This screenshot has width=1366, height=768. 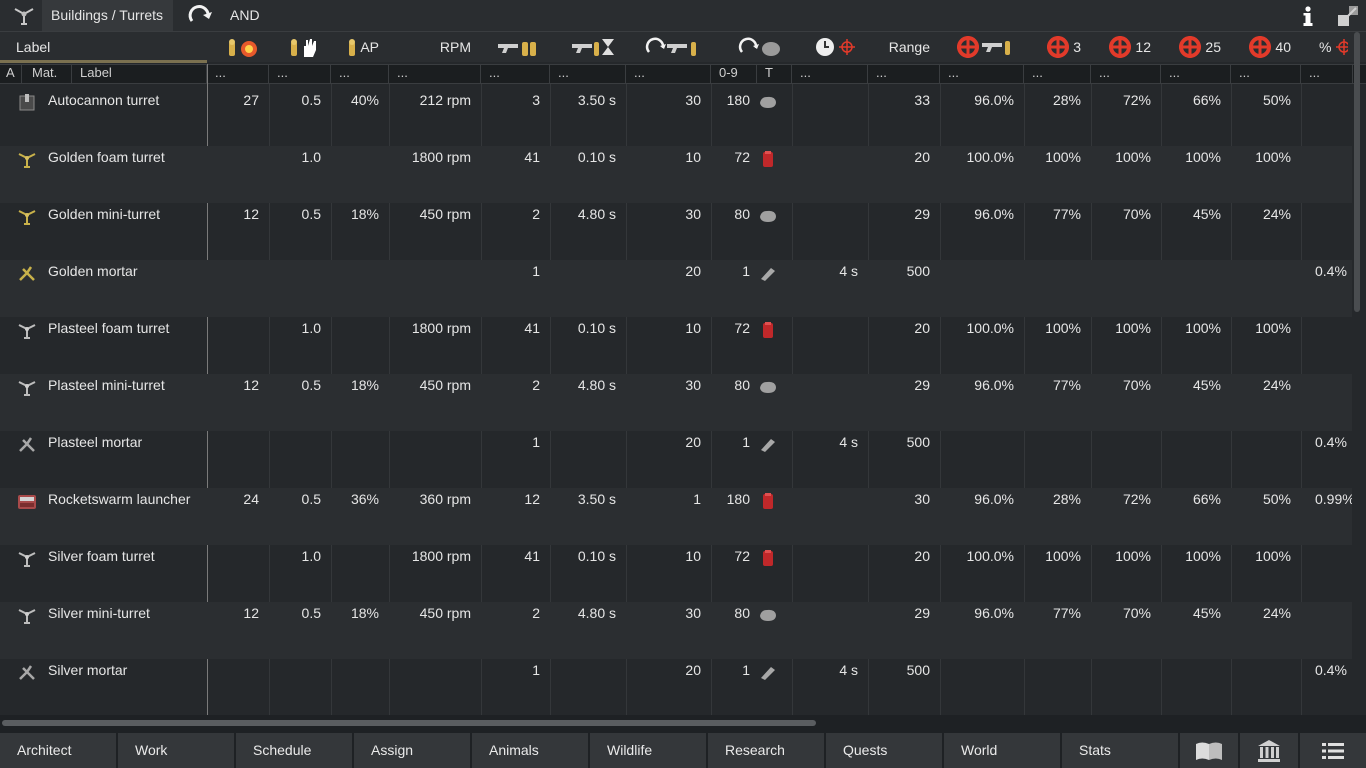 I want to click on column-header-time, so click(x=830, y=47).